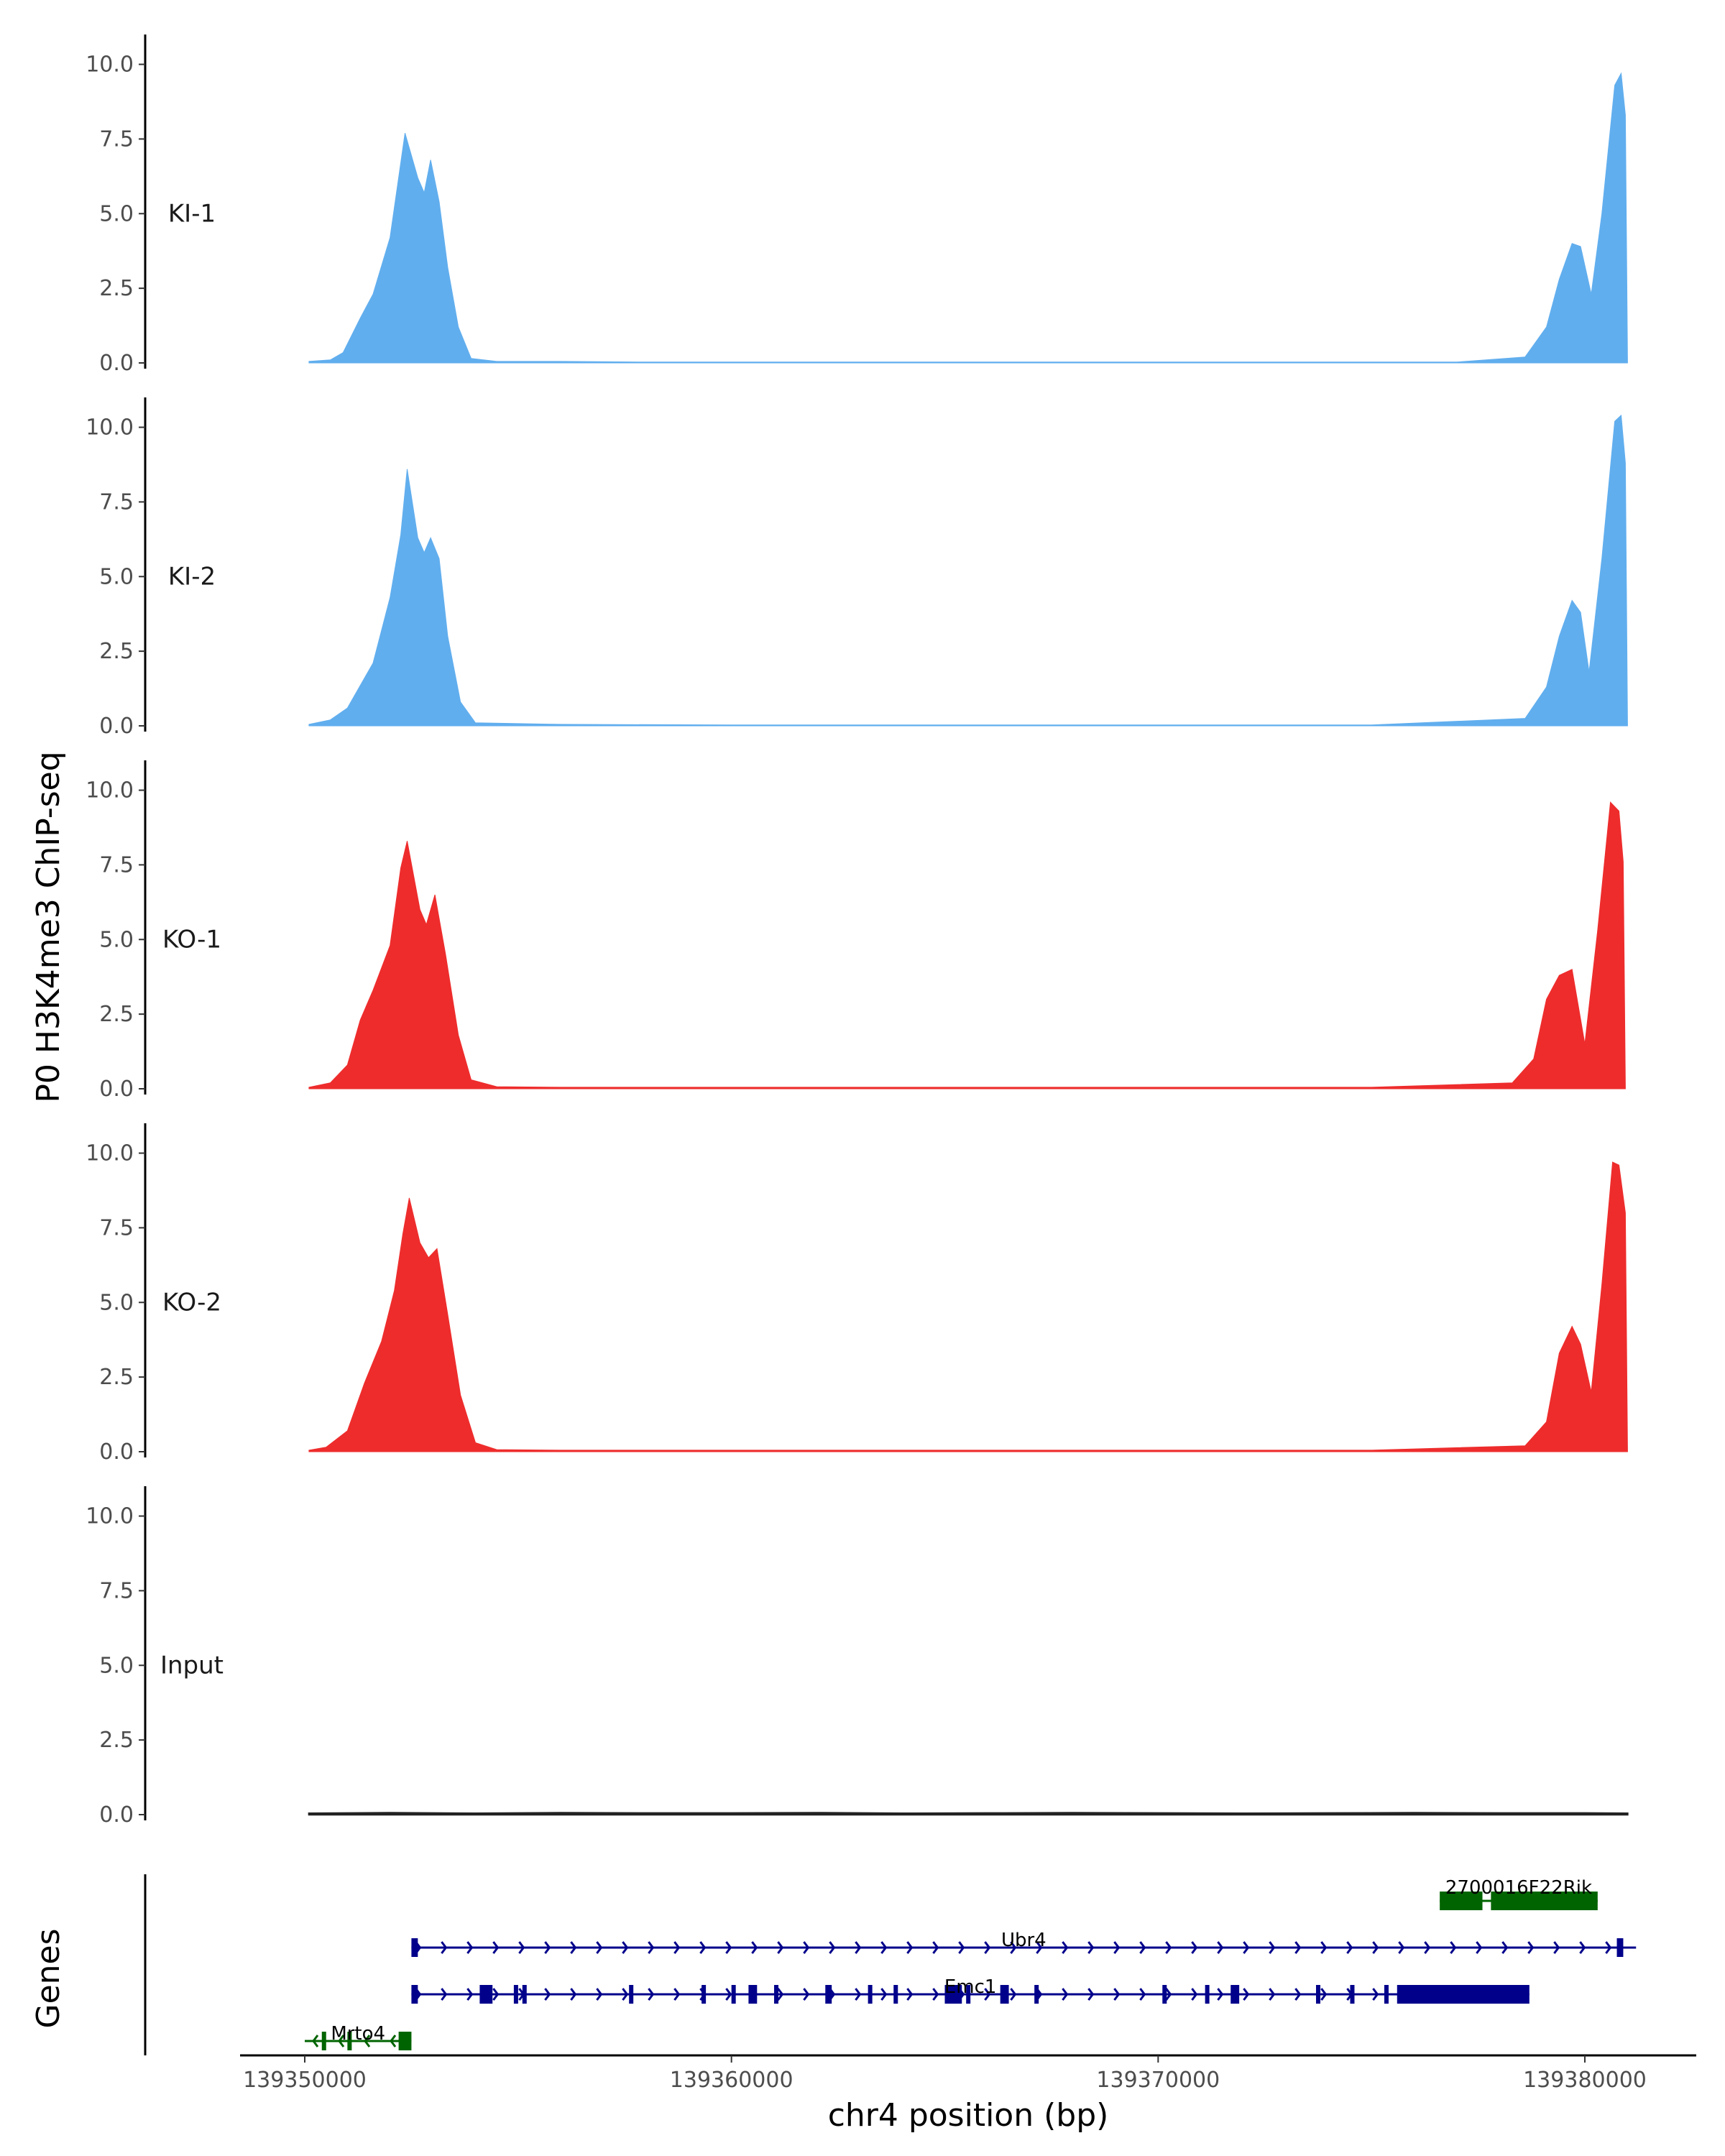 The width and height of the screenshot is (1725, 2156). I want to click on y-axis-title: P0 H3K4me3 ChIP-seq, so click(48, 927).